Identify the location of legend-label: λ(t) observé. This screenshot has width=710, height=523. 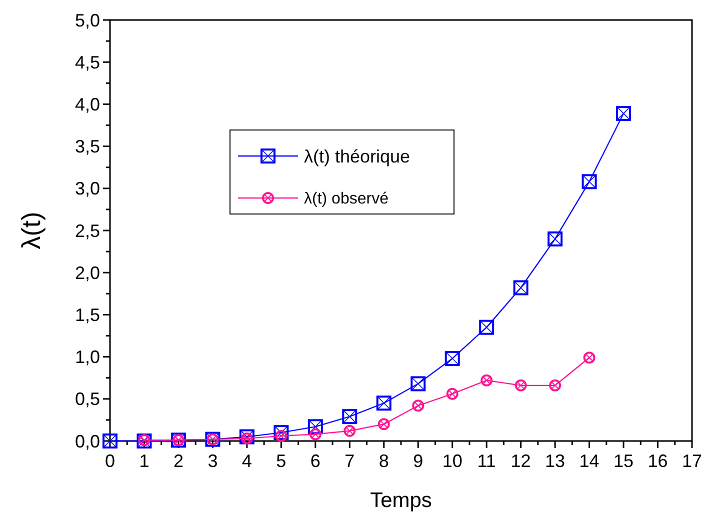
(346, 199).